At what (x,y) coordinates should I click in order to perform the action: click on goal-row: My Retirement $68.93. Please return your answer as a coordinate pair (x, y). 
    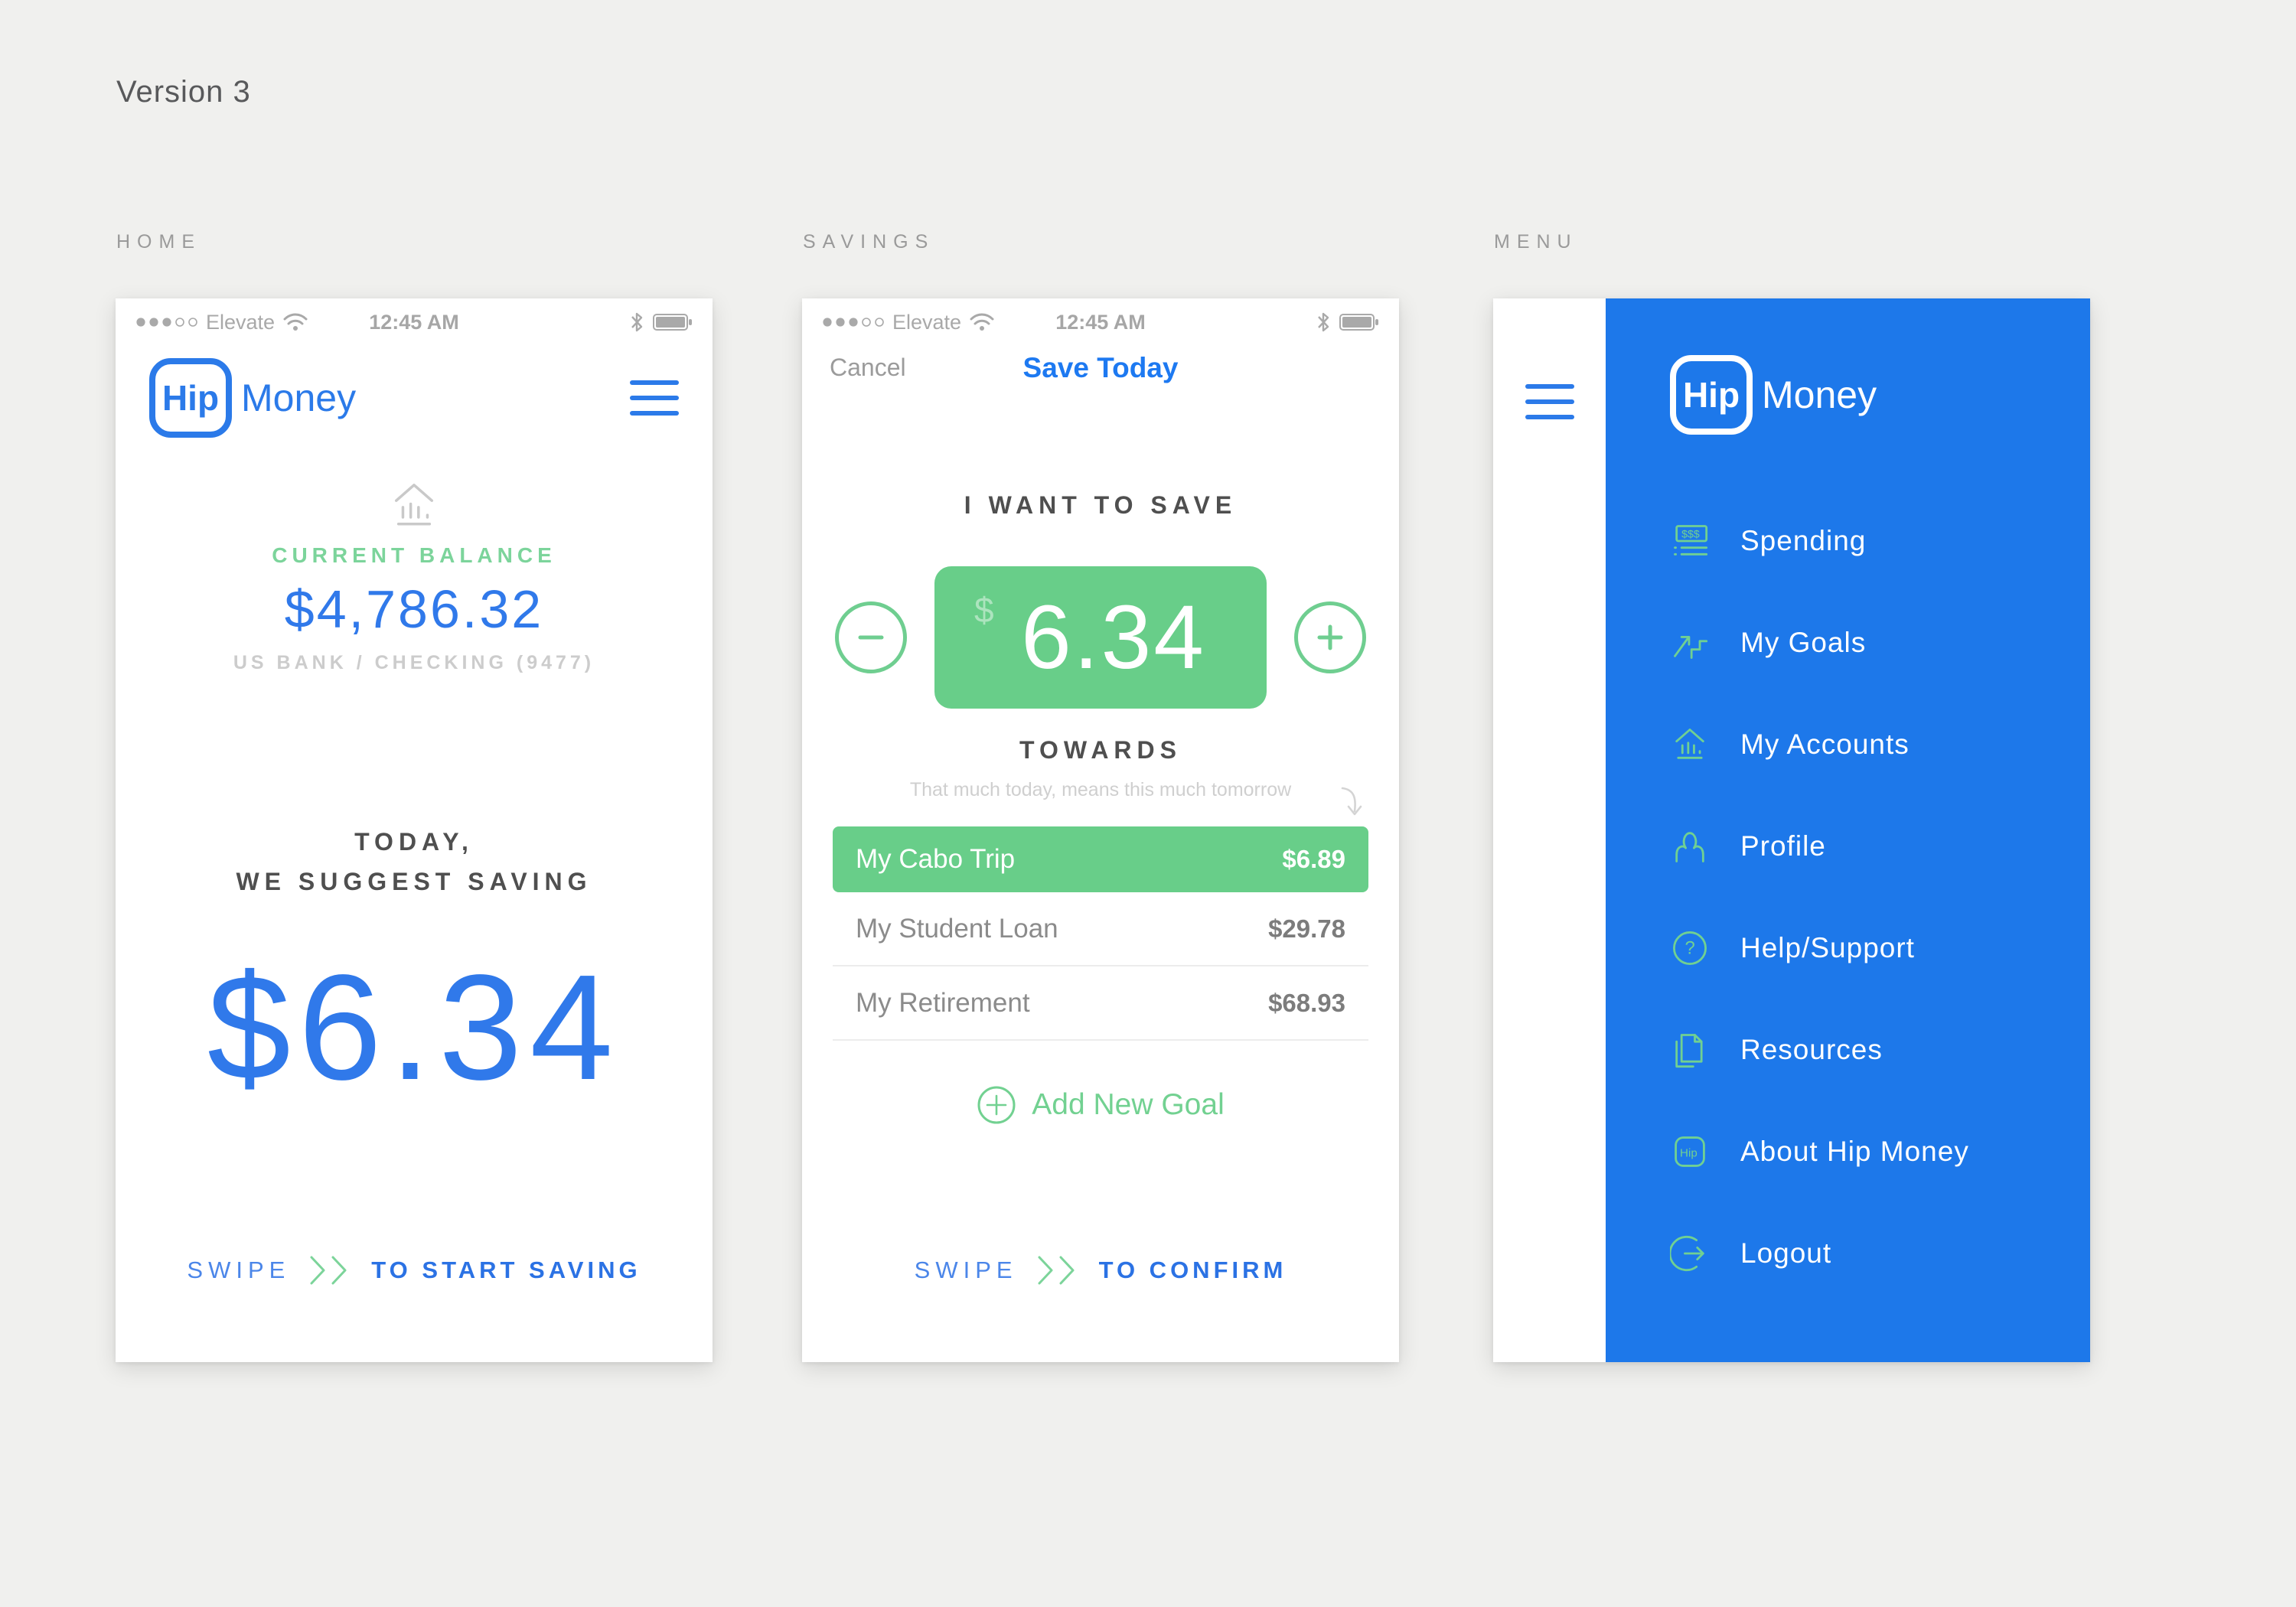
    Looking at the image, I should click on (1100, 1002).